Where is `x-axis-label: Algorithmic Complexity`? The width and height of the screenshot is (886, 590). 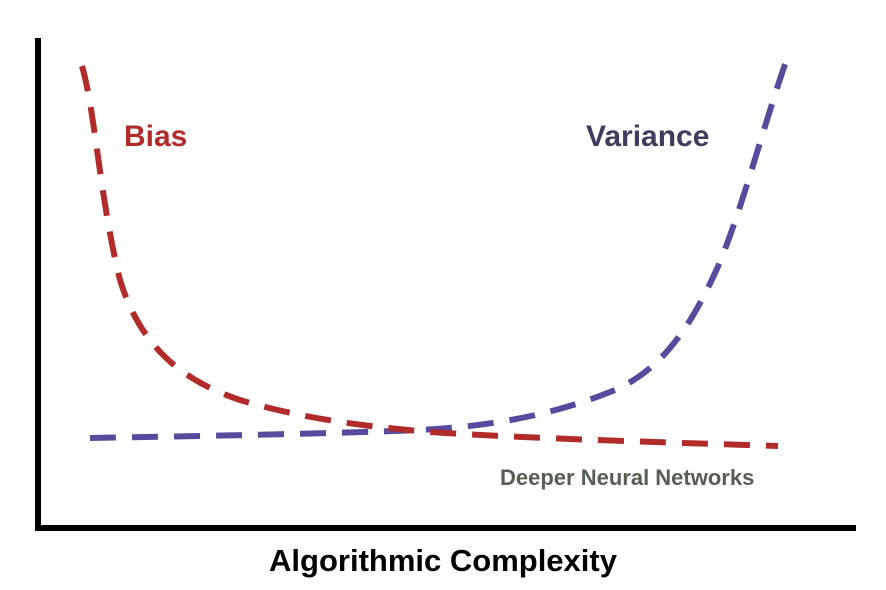 x-axis-label: Algorithmic Complexity is located at coordinates (443, 560).